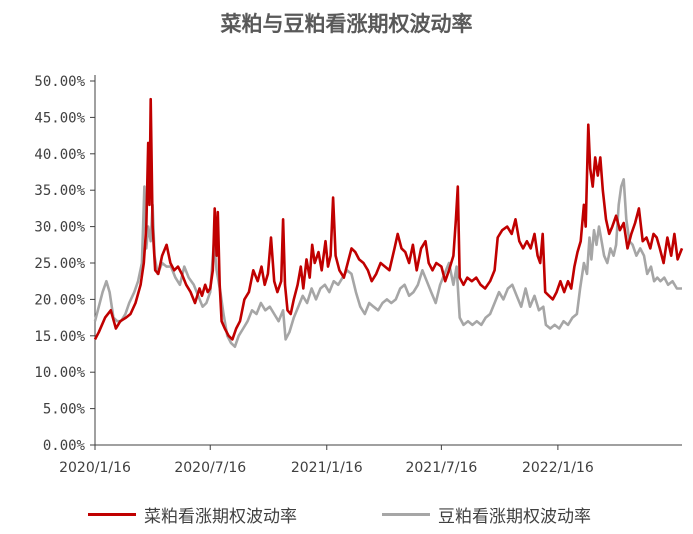 Image resolution: width=693 pixels, height=534 pixels. I want to click on y-tick-label: 20.00%, so click(59, 300).